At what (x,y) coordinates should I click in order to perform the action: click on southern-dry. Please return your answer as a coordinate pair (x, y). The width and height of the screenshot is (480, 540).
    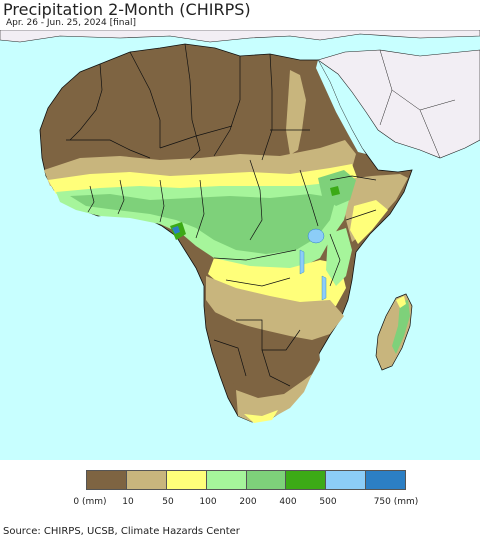
    Looking at the image, I should click on (263, 357).